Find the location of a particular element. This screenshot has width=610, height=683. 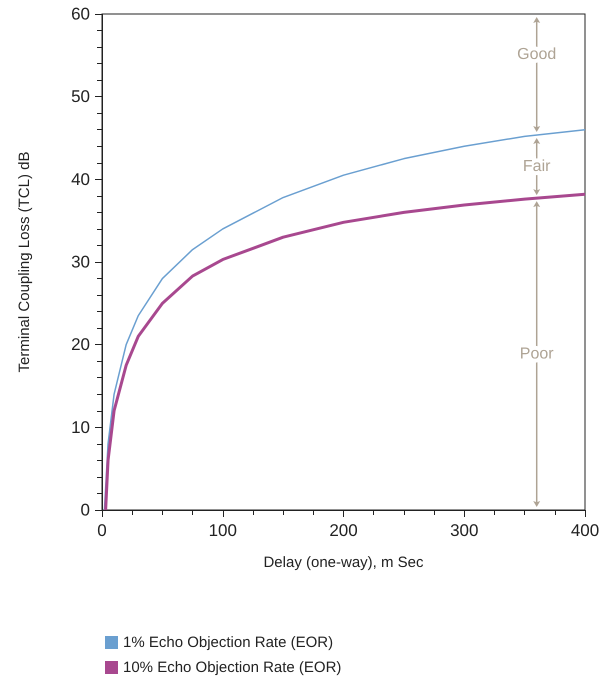

x-tick-label: 100 is located at coordinates (222, 530).